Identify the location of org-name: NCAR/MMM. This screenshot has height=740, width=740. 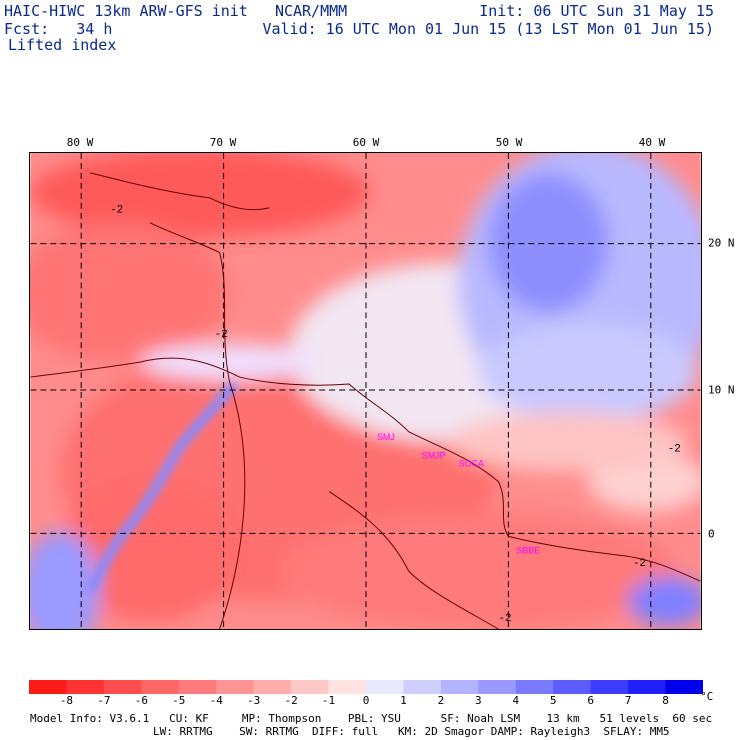
(311, 11).